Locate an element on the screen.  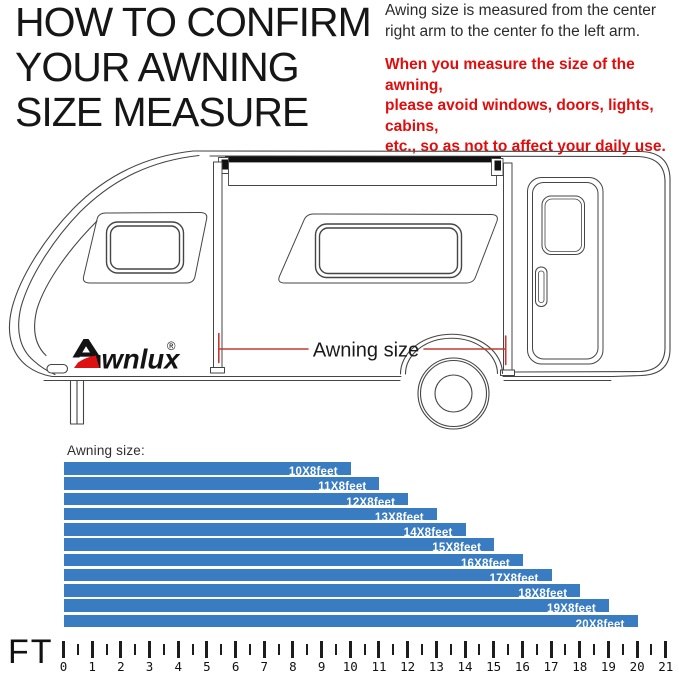
bar-label: 13X8feet is located at coordinates (399, 517).